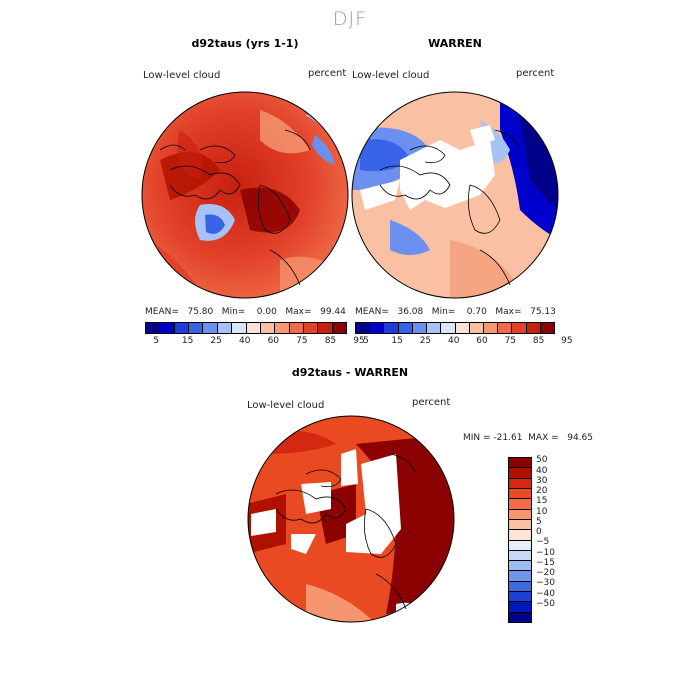 The image size is (700, 700). I want to click on colorbar-tick-label: −50, so click(545, 603).